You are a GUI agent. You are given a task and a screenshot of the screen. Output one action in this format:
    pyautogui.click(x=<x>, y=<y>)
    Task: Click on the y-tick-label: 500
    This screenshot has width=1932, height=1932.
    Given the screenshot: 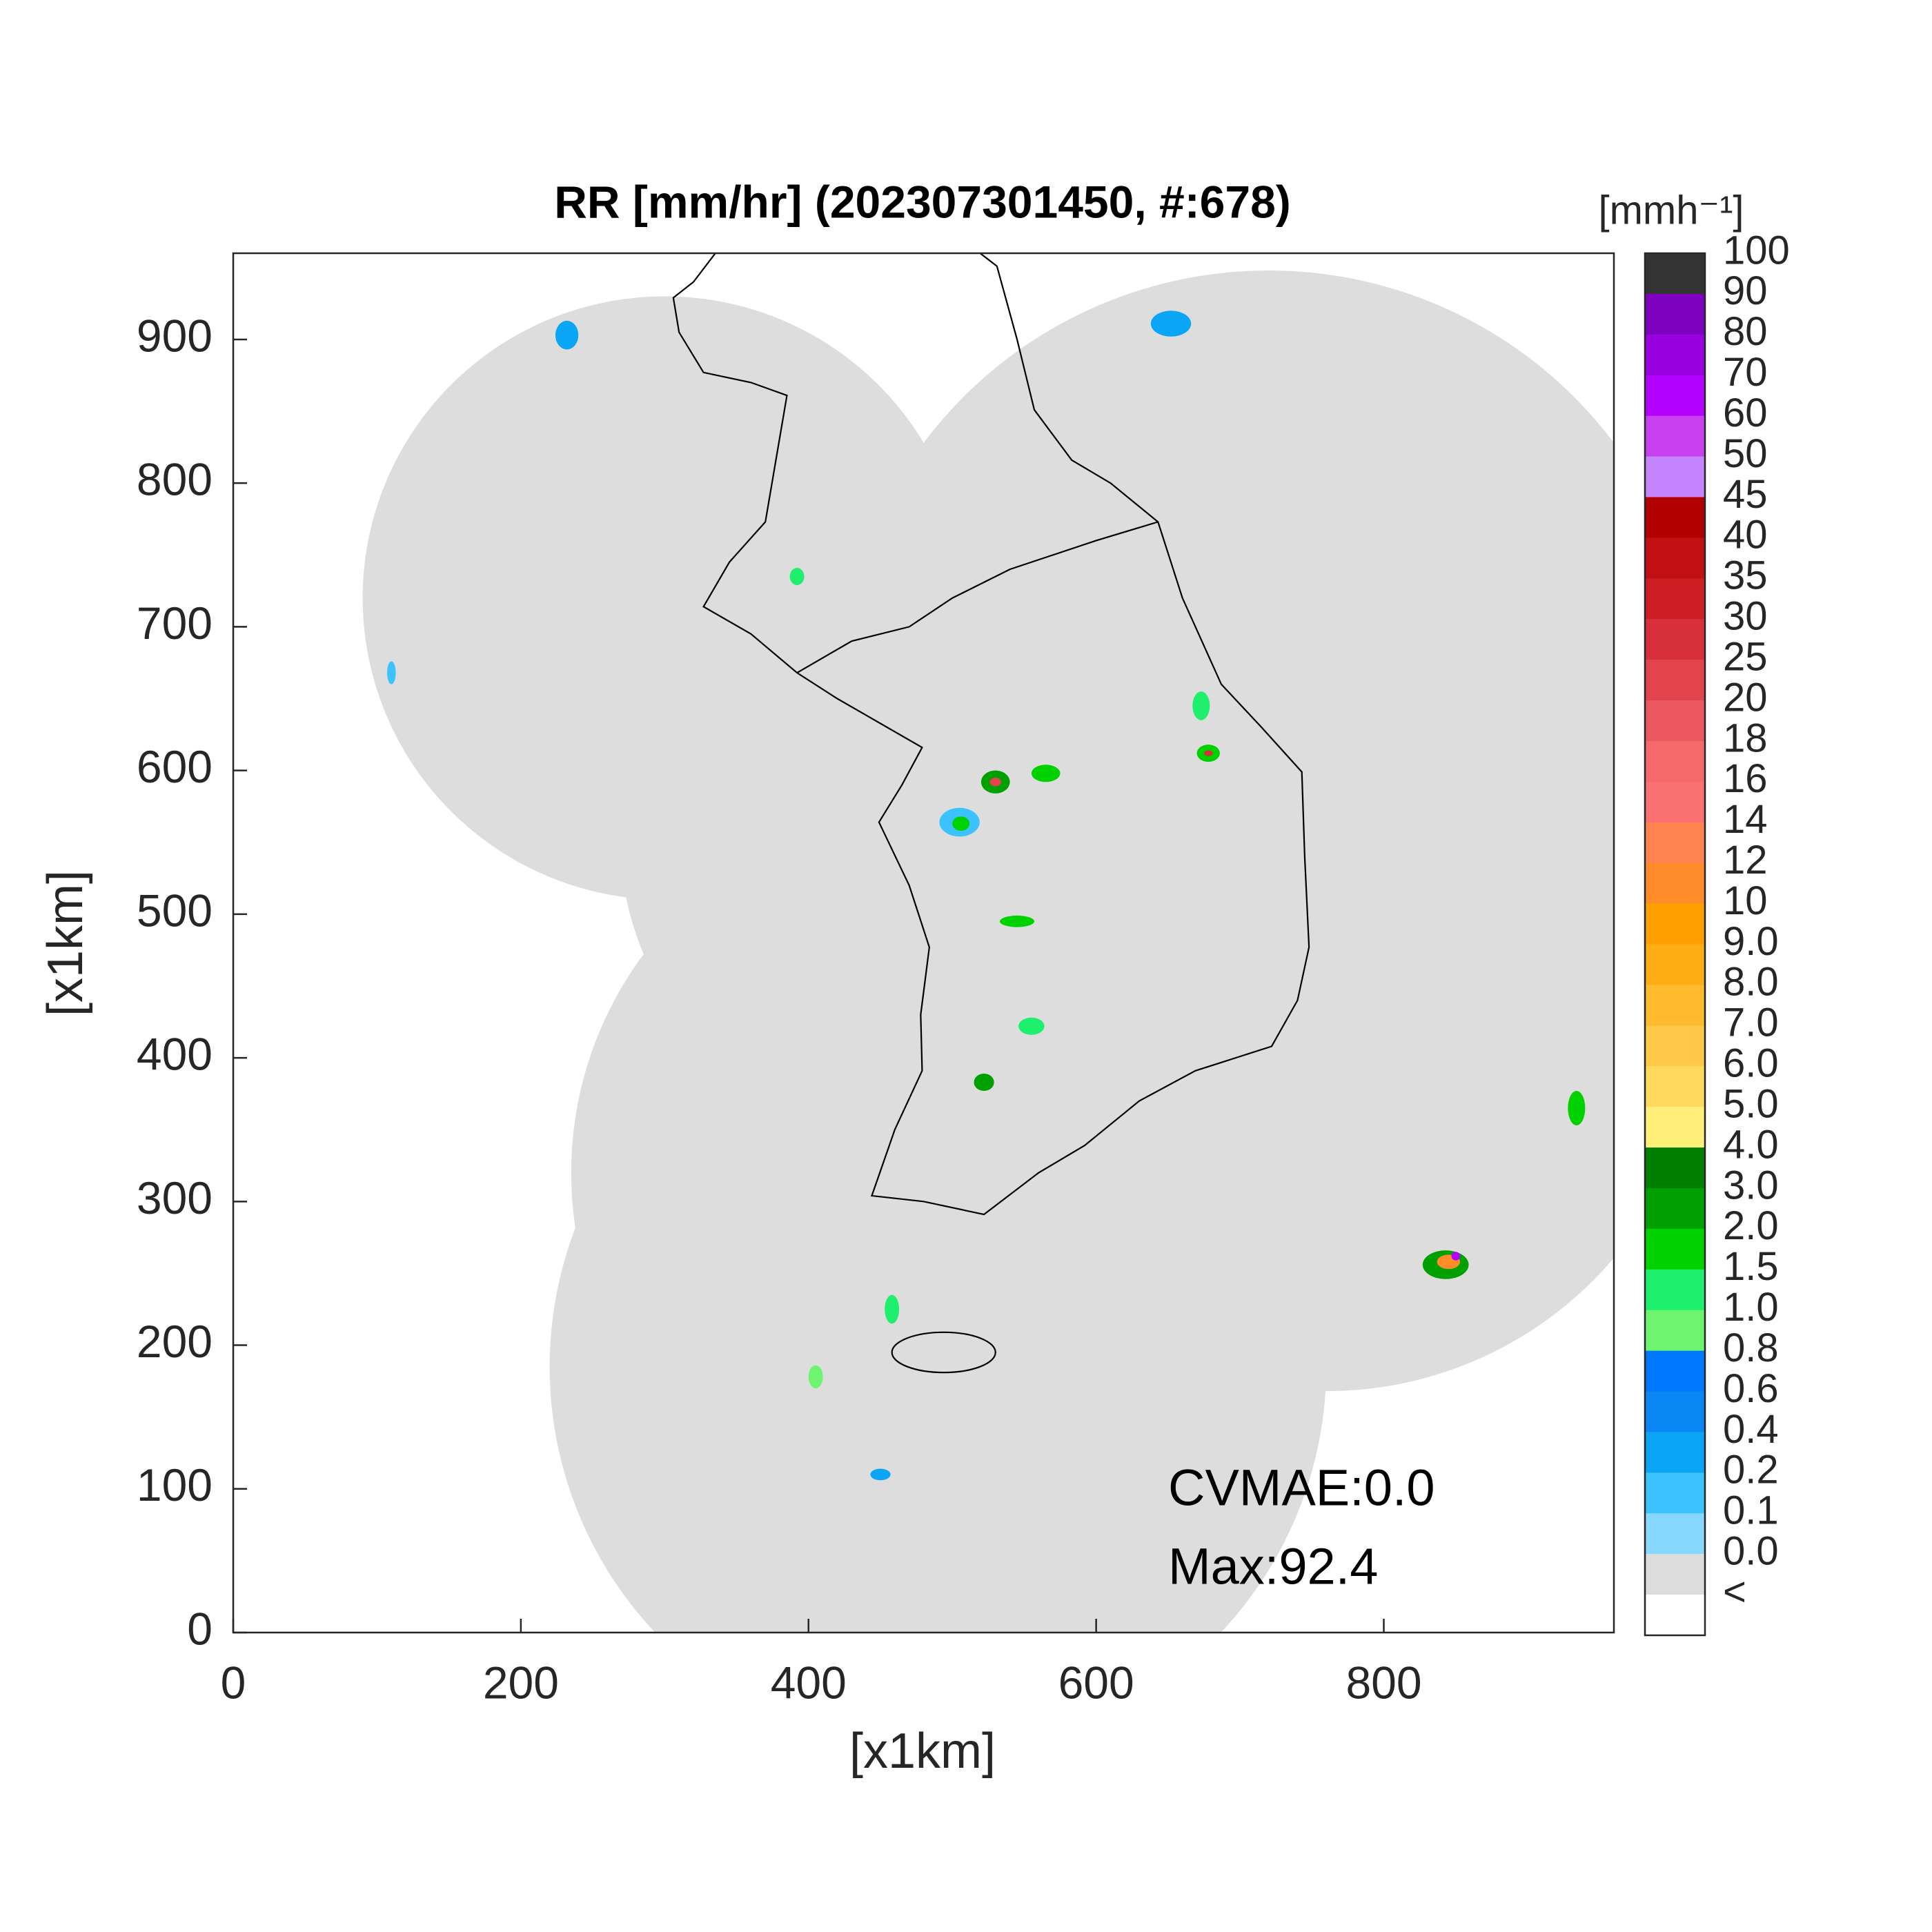 What is the action you would take?
    pyautogui.click(x=175, y=910)
    